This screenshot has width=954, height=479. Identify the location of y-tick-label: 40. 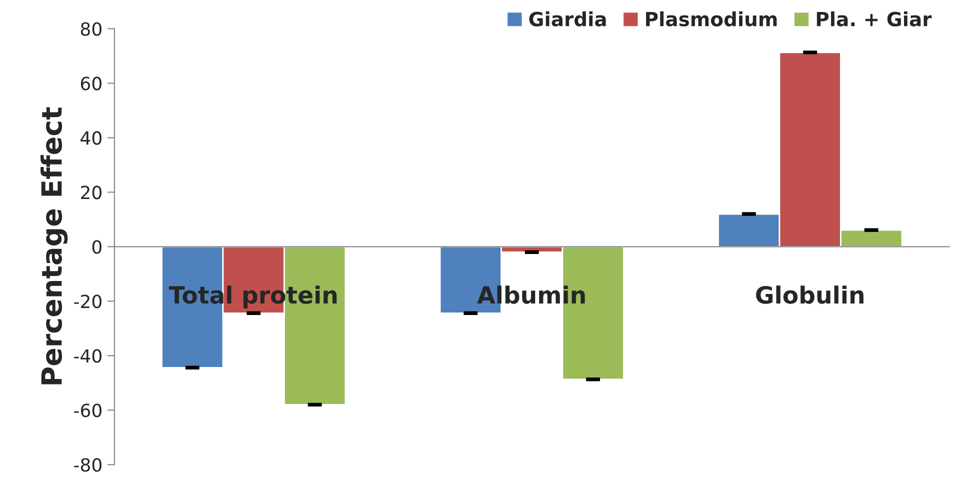
(91, 138).